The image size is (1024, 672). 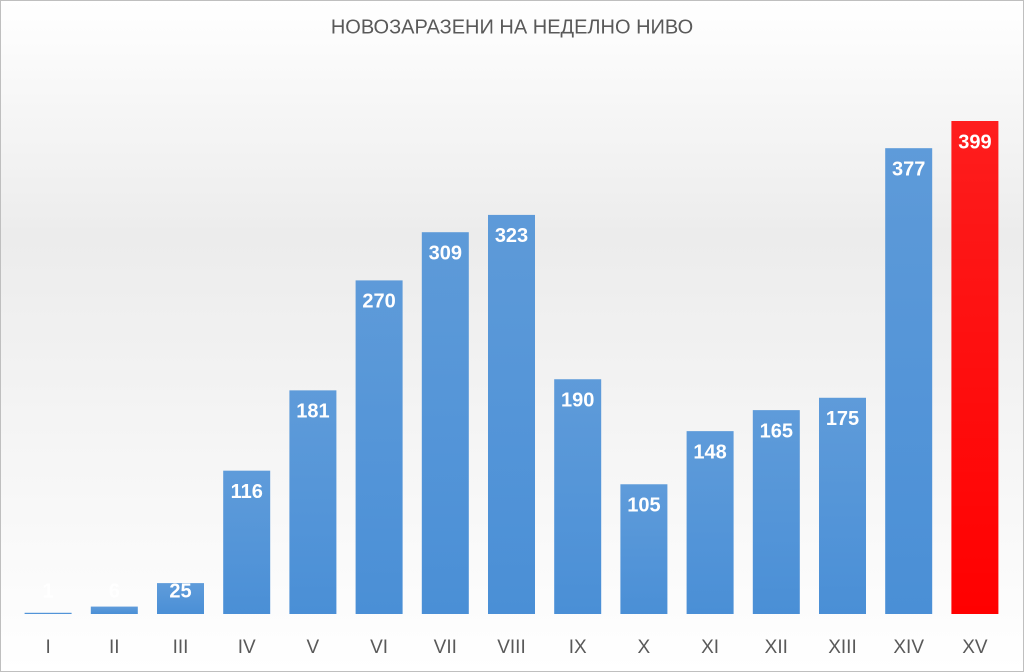 What do you see at coordinates (445, 647) in the screenshot?
I see `x-tick-label: VII` at bounding box center [445, 647].